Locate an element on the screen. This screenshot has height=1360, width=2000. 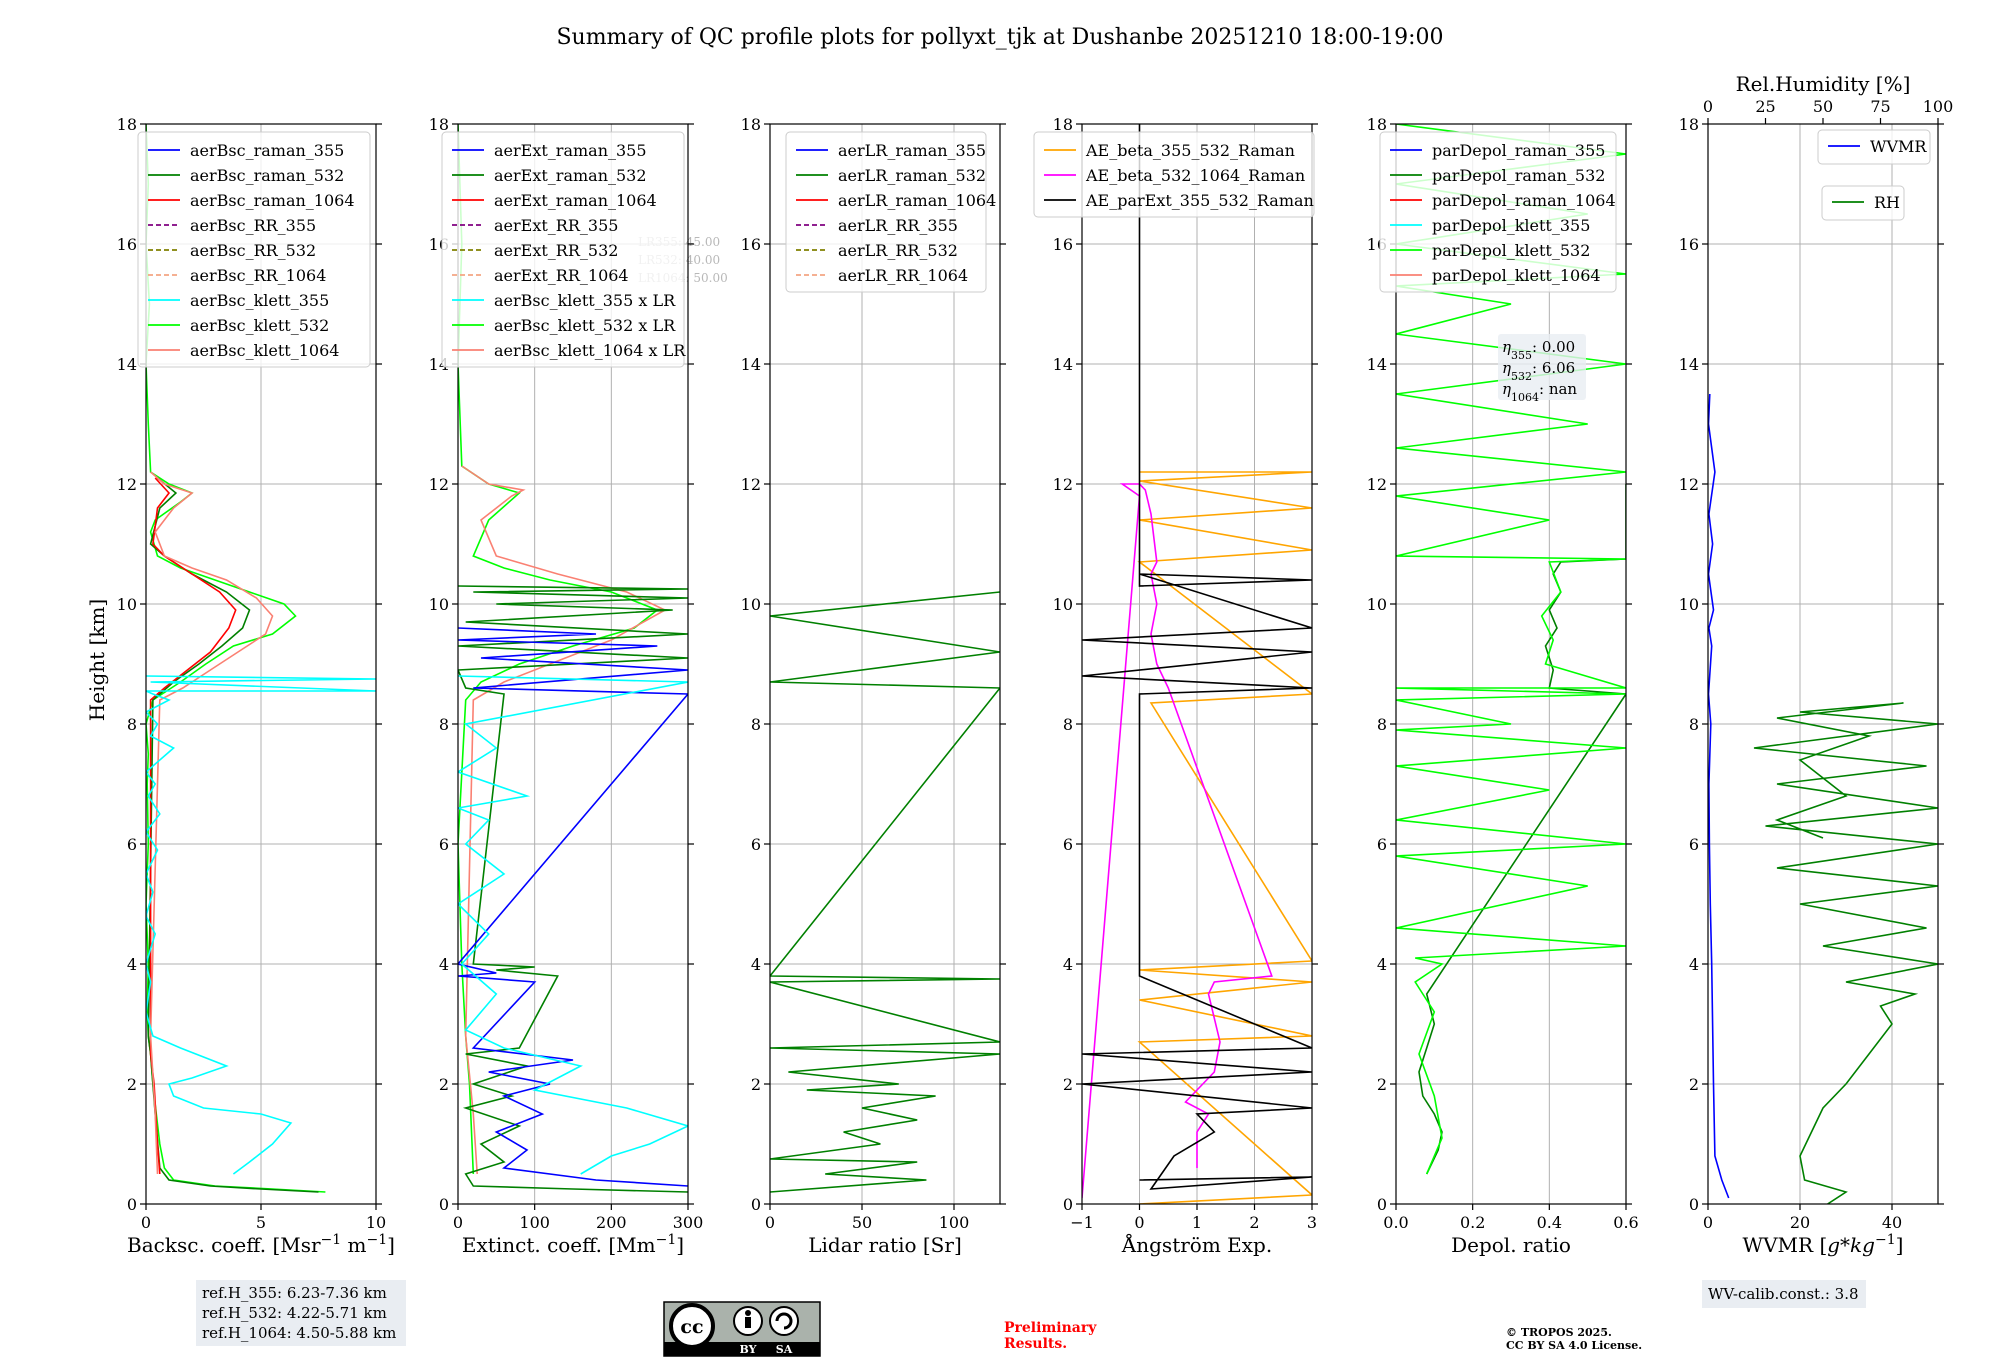
xlabel-text: WVMR [ is located at coordinates (1785, 1245).